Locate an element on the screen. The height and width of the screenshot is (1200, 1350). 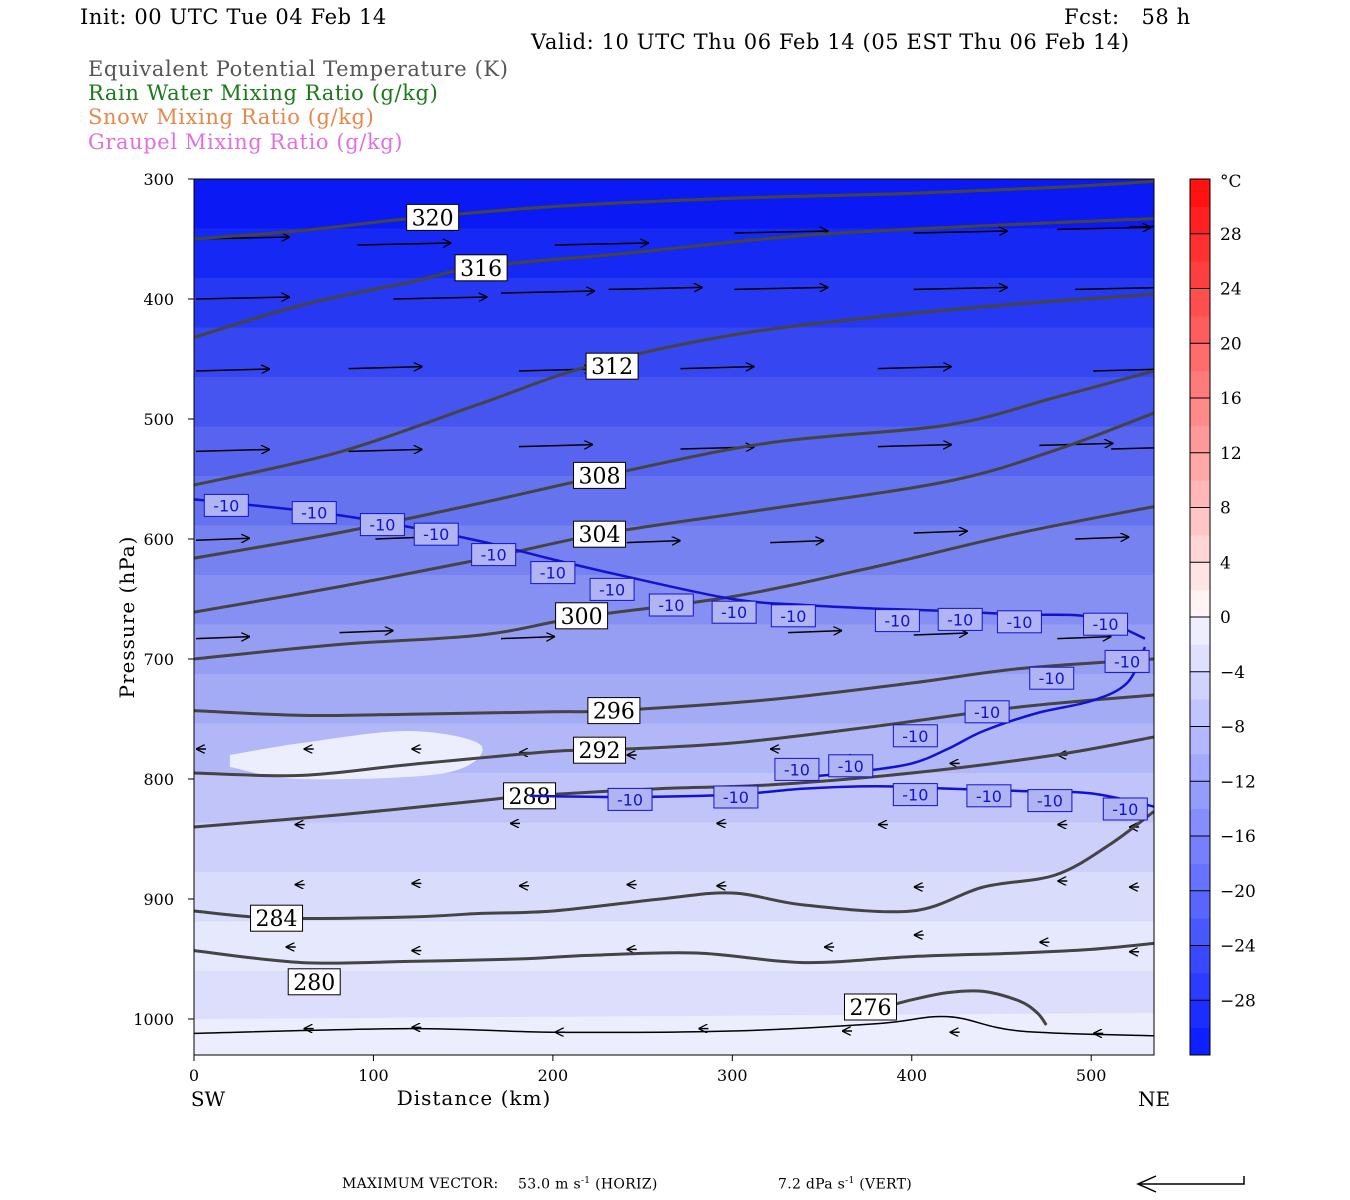
contour-label: 284 is located at coordinates (277, 919).